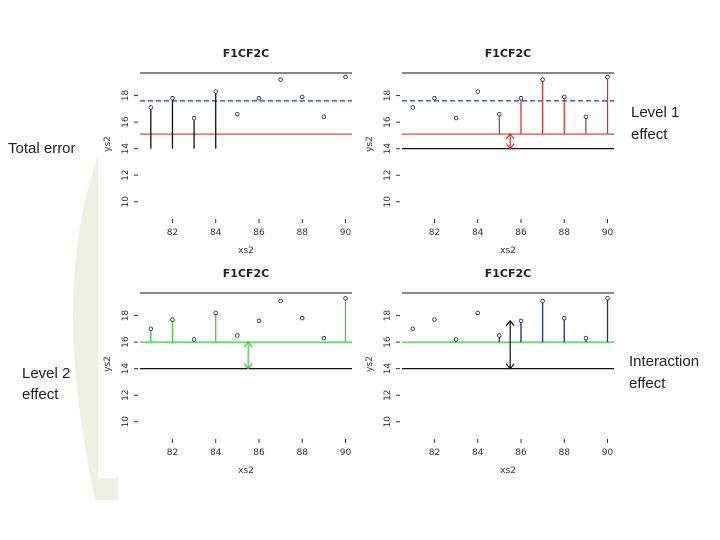 This screenshot has height=540, width=720. What do you see at coordinates (46, 373) in the screenshot?
I see `slide-label: Level 2` at bounding box center [46, 373].